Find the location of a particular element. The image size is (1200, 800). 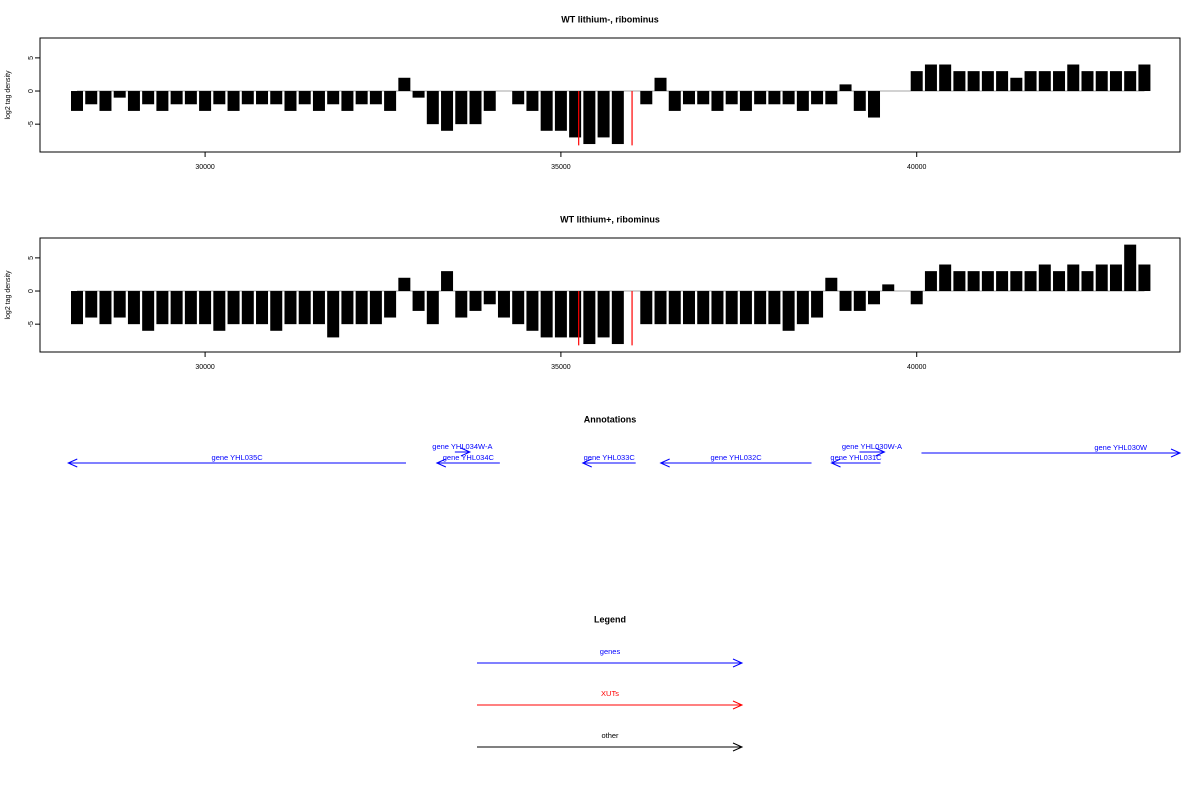

legend-label: genes is located at coordinates (610, 651).